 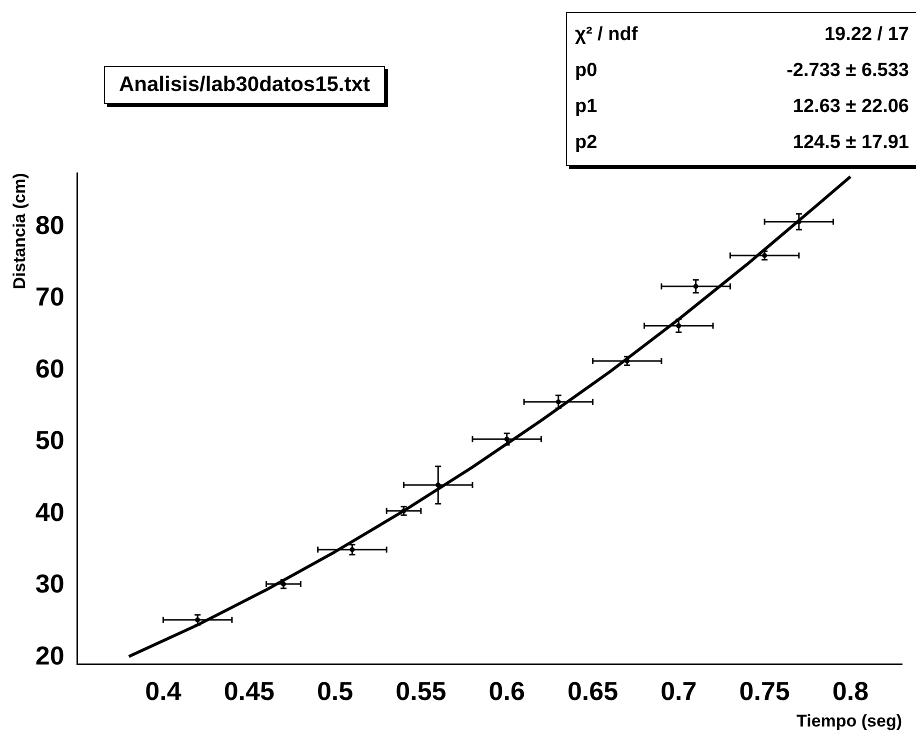 What do you see at coordinates (49, 583) in the screenshot?
I see `y-tick-label: 30` at bounding box center [49, 583].